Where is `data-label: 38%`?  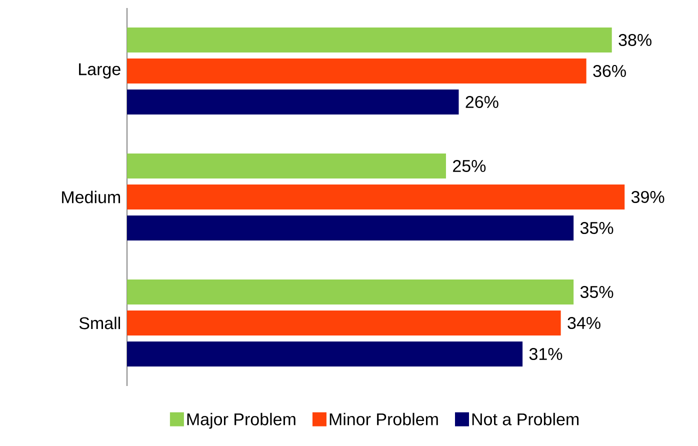
data-label: 38% is located at coordinates (635, 40).